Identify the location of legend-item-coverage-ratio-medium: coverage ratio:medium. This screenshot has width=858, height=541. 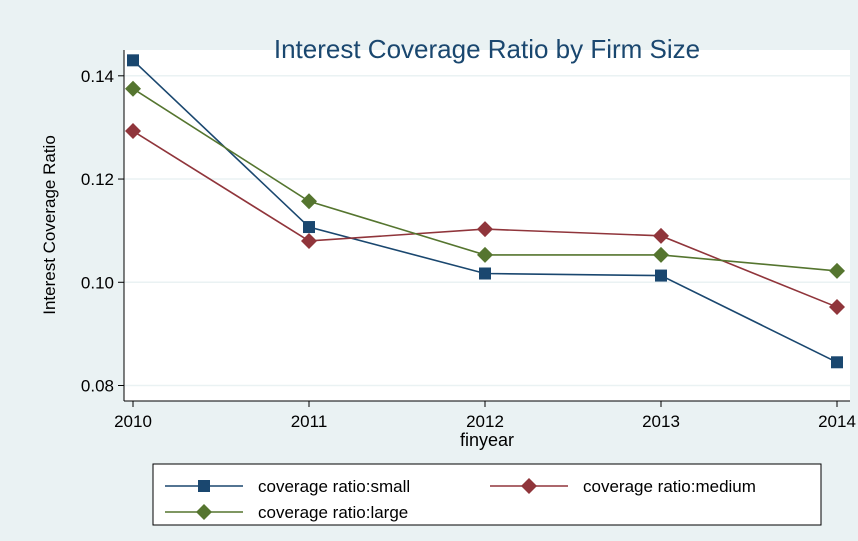
(623, 486).